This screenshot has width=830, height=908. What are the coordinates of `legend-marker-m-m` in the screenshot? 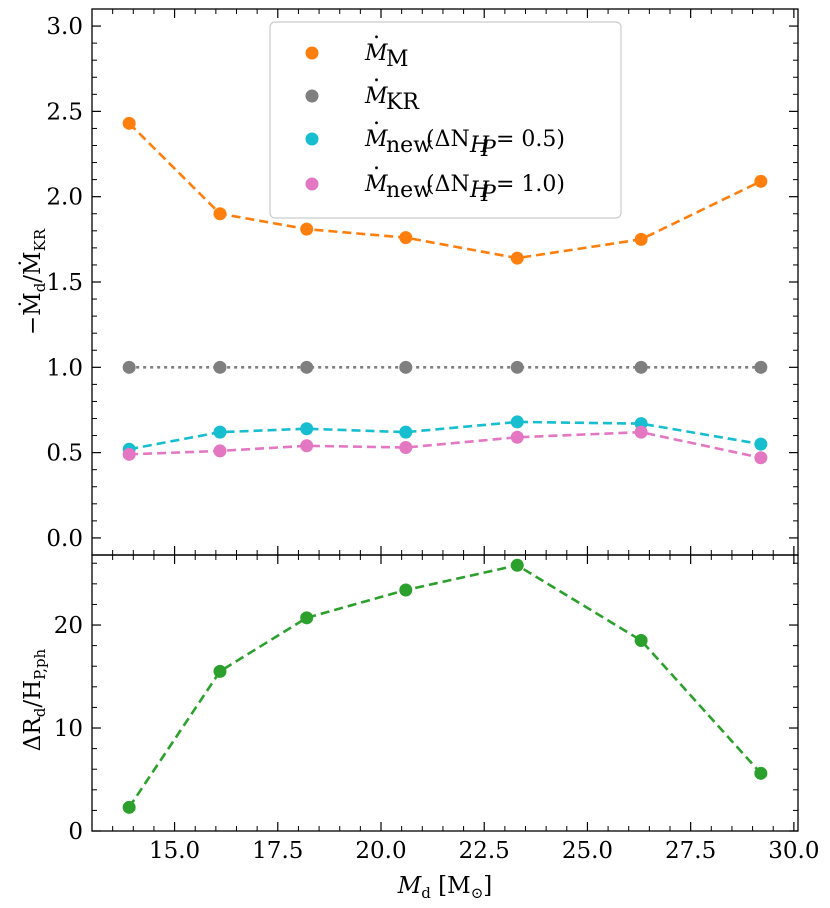 It's located at (312, 53).